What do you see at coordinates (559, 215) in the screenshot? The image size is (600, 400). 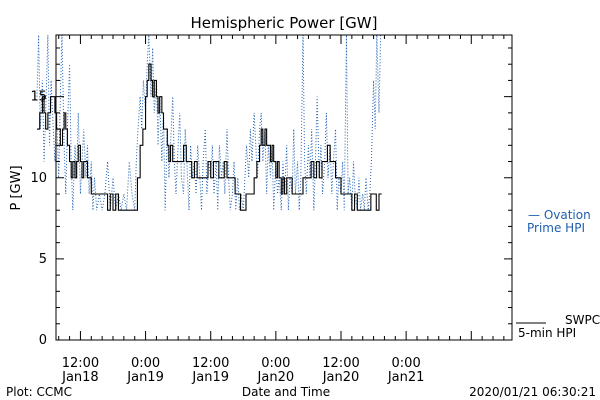 I see `legend-ovation-line1: — Ovation` at bounding box center [559, 215].